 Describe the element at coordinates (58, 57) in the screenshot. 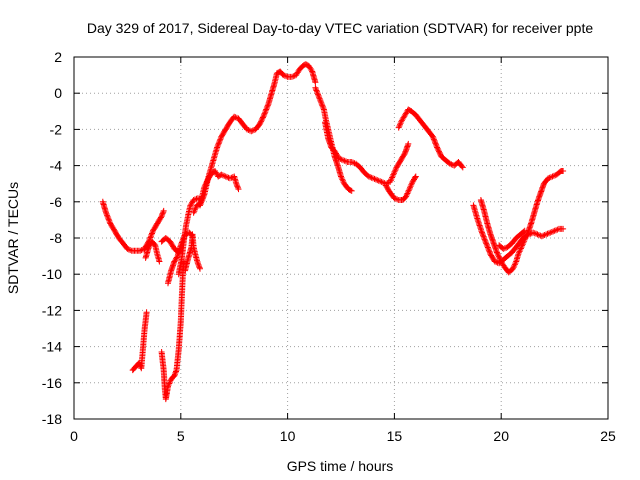

I see `y-tick-label: 2` at that location.